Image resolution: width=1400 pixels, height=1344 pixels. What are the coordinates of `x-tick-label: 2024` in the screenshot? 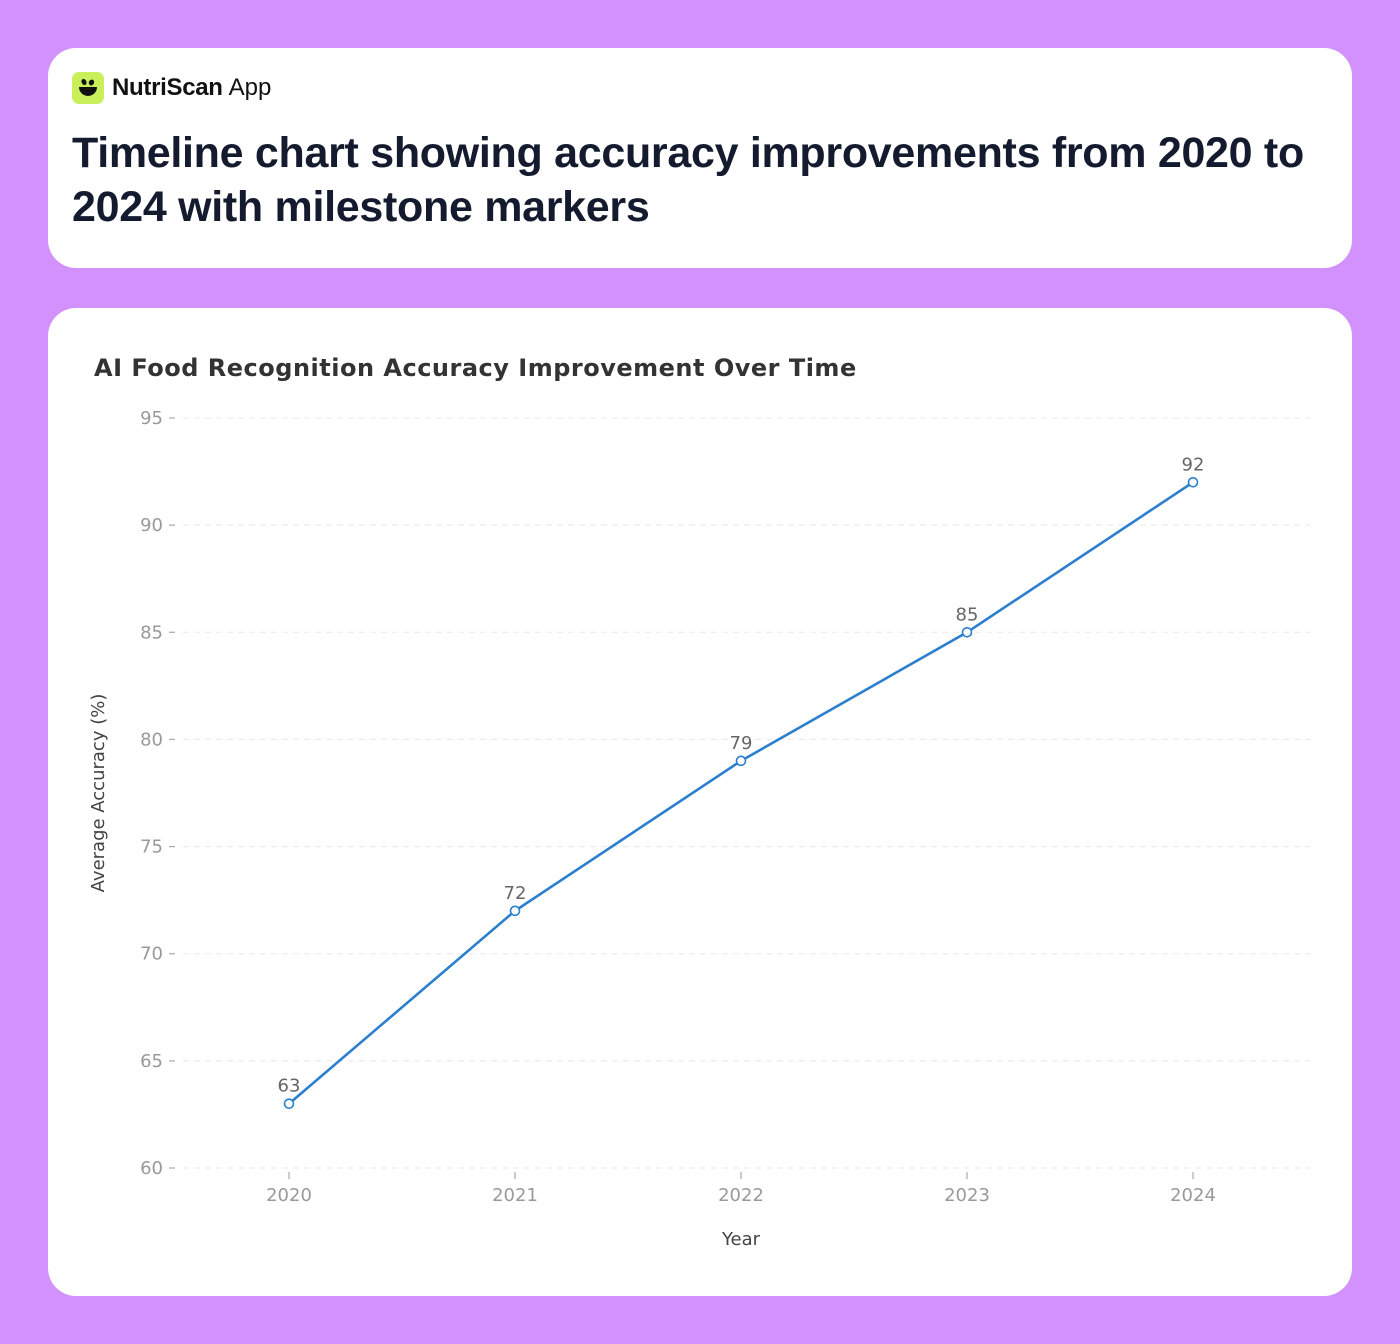 It's located at (1193, 1195).